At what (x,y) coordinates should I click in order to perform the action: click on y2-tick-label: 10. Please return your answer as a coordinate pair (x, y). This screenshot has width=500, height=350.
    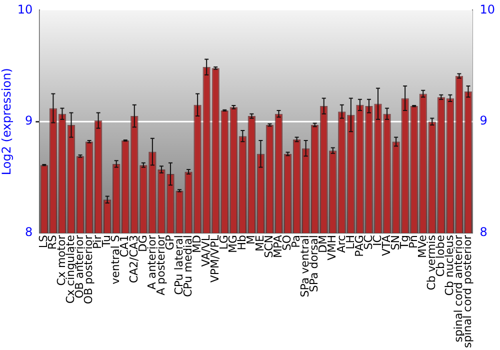
    Looking at the image, I should click on (488, 9).